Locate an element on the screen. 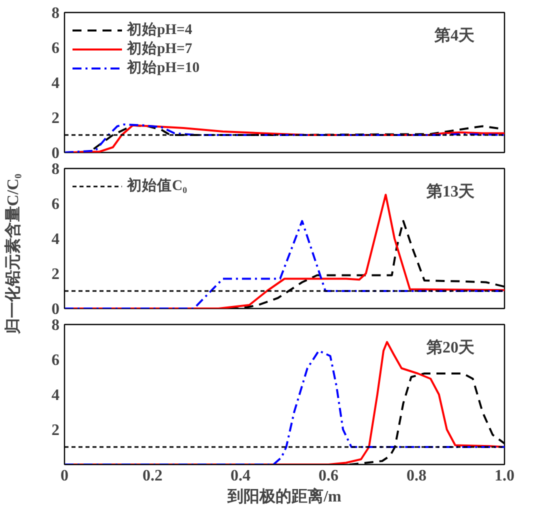 Image resolution: width=536 pixels, height=522 pixels. x-tick-label: 0.6 is located at coordinates (328, 476).